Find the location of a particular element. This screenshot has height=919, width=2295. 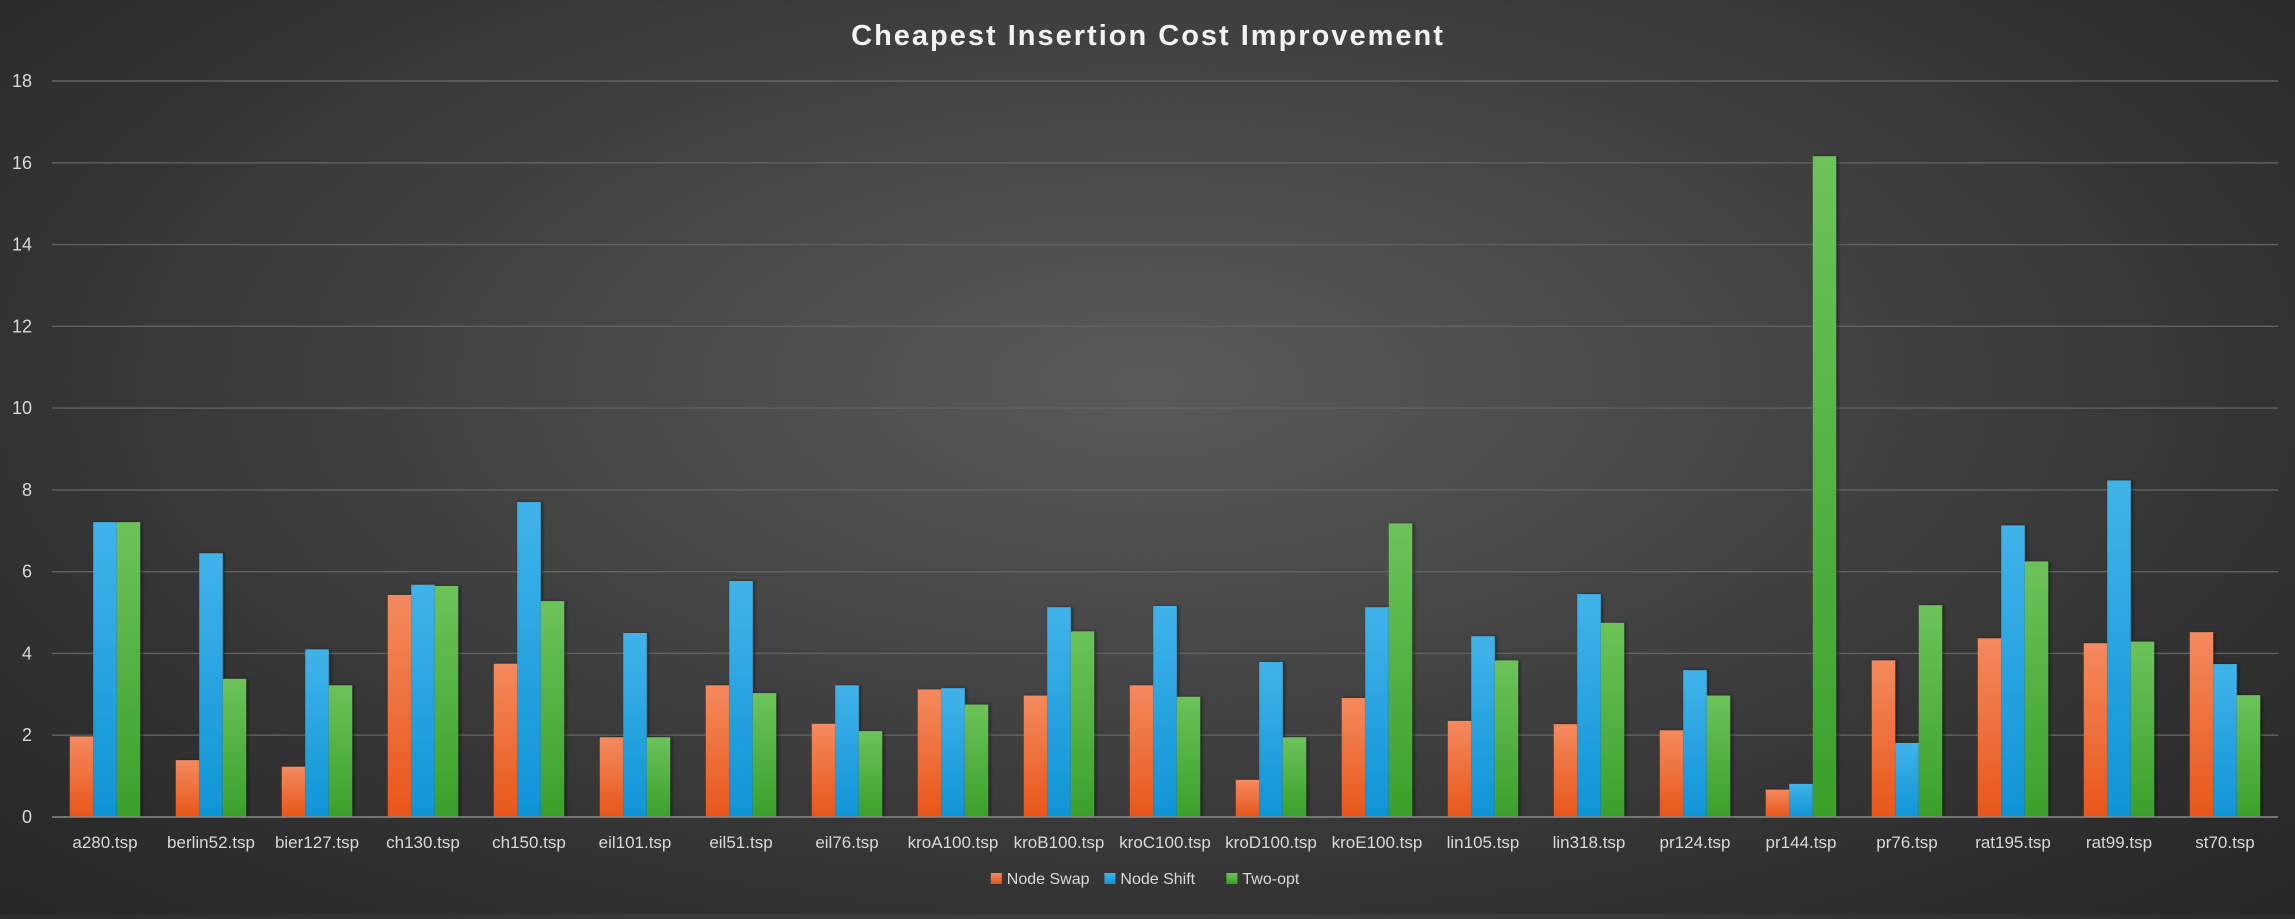

bar-two-opt-lin318-tsp is located at coordinates (1612, 719).